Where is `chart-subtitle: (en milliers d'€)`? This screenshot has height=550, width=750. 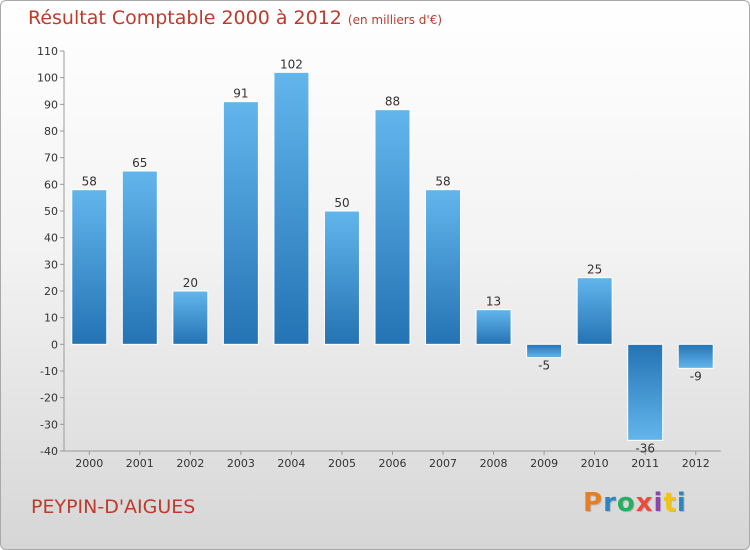
chart-subtitle: (en milliers d'€) is located at coordinates (395, 20).